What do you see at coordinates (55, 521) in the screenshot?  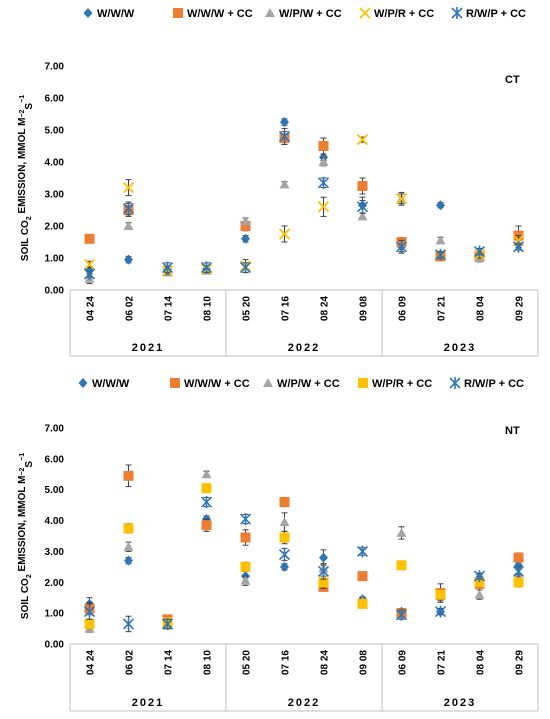 I see `y-tick-label: 4.00` at bounding box center [55, 521].